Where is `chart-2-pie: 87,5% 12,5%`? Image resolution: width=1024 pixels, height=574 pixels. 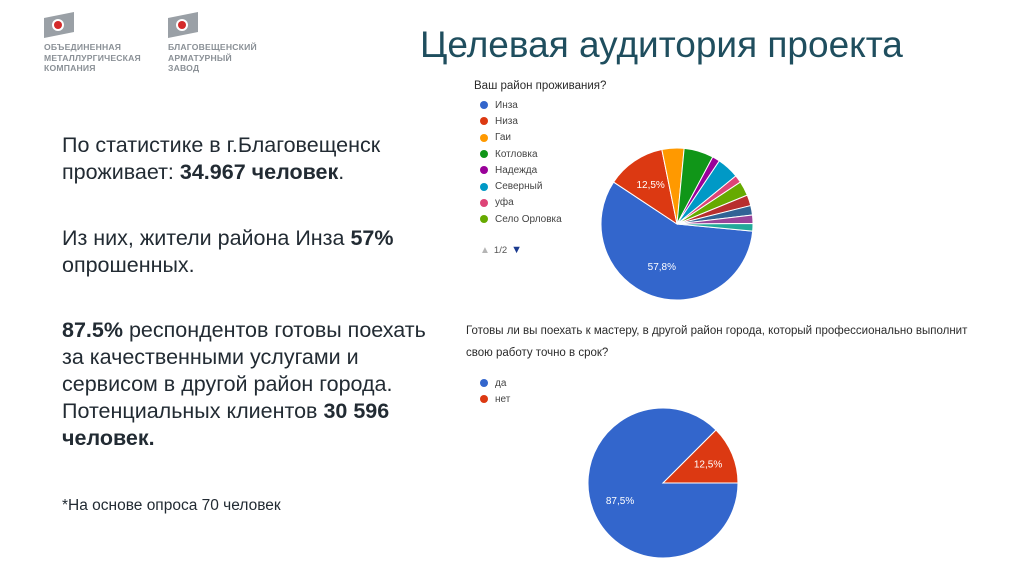
chart-2-pie: 87,5% 12,5% is located at coordinates (663, 483).